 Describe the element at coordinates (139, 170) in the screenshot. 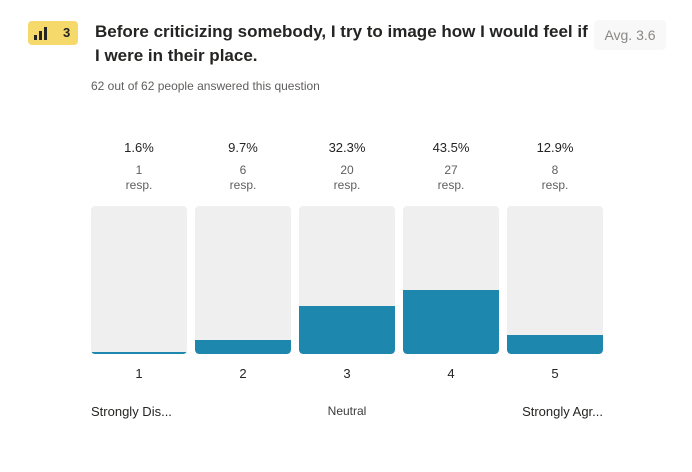

I see `count-label: 1` at that location.